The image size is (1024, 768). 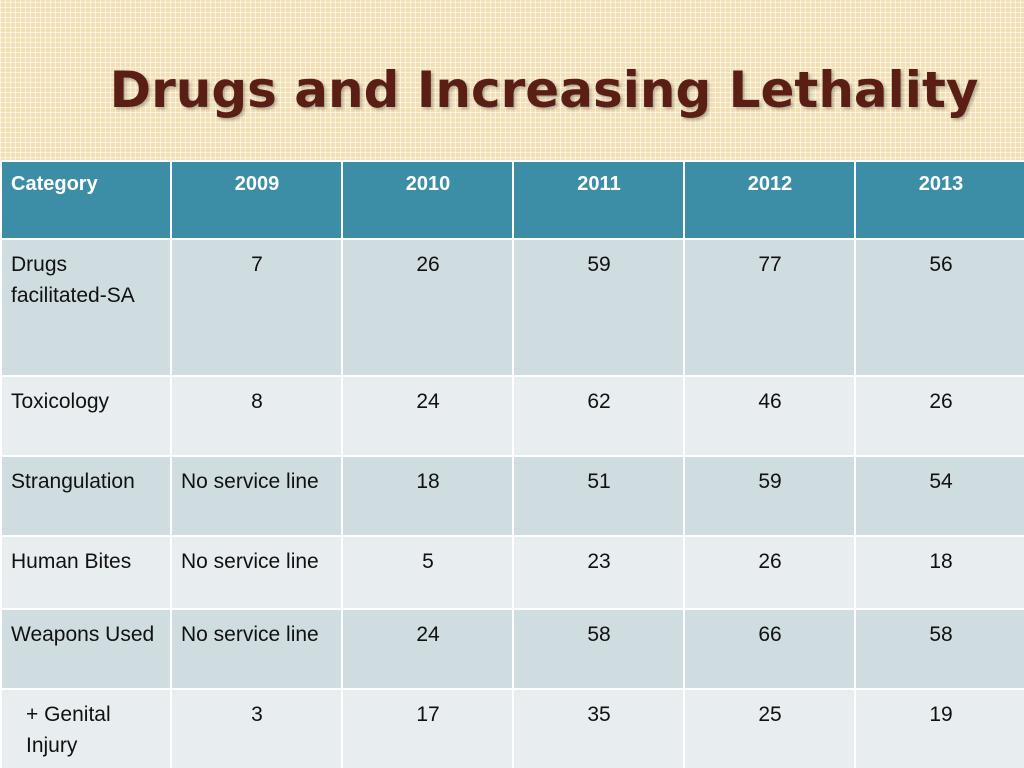 I want to click on row-category-label: Strangulation, so click(x=86, y=496).